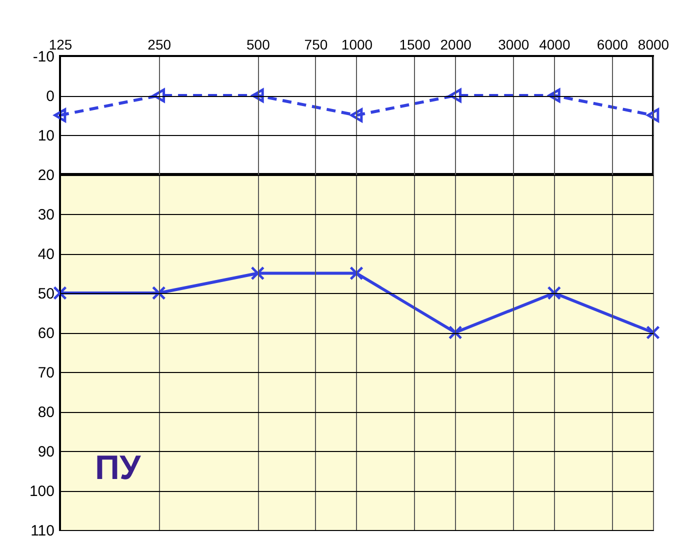 This screenshot has height=546, width=673. I want to click on x-tick-label: 8000, so click(654, 44).